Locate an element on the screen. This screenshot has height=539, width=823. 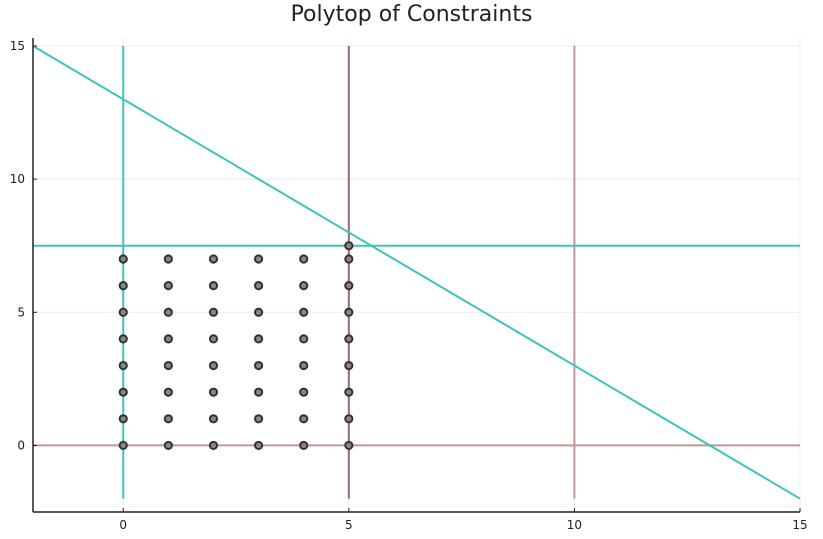
y-tick-label: 5 is located at coordinates (21, 312).